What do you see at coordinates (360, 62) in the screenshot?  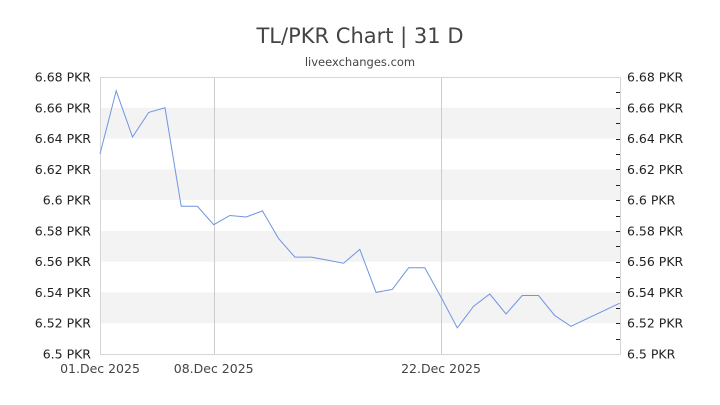 I see `chart-subtitle: liveexchanges.com` at bounding box center [360, 62].